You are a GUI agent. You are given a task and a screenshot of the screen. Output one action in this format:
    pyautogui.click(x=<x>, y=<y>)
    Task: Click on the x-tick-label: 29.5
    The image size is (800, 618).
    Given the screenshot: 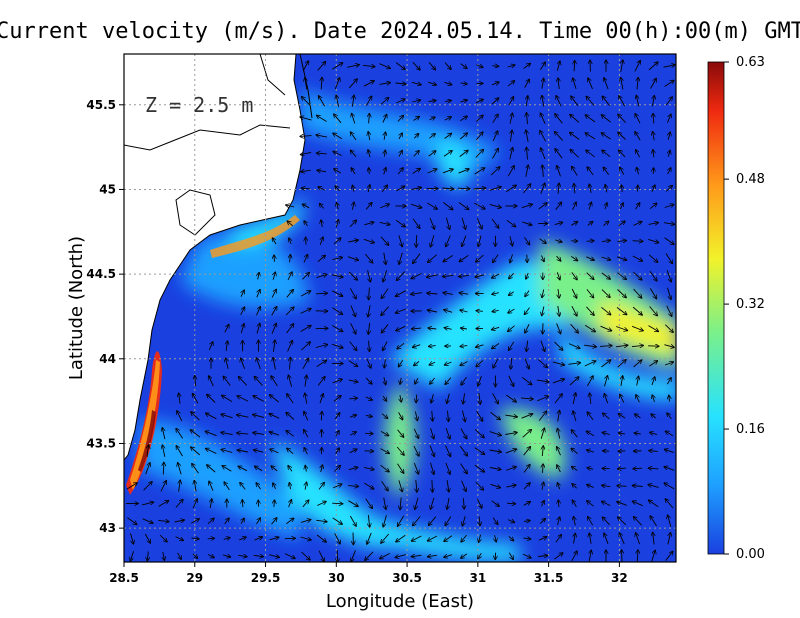 What is the action you would take?
    pyautogui.click(x=266, y=578)
    